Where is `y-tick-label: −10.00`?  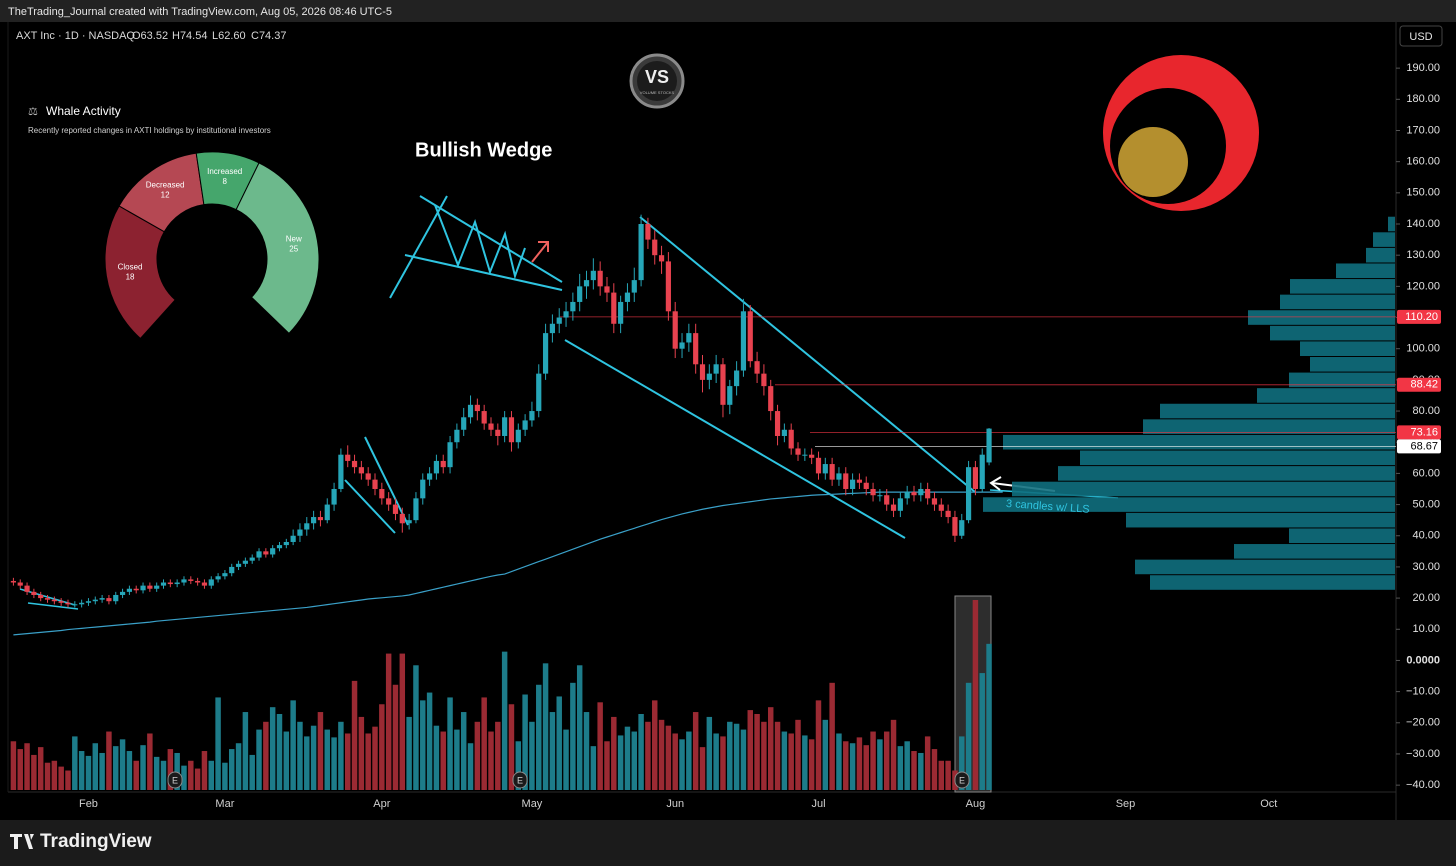 y-tick-label: −10.00 is located at coordinates (1423, 692).